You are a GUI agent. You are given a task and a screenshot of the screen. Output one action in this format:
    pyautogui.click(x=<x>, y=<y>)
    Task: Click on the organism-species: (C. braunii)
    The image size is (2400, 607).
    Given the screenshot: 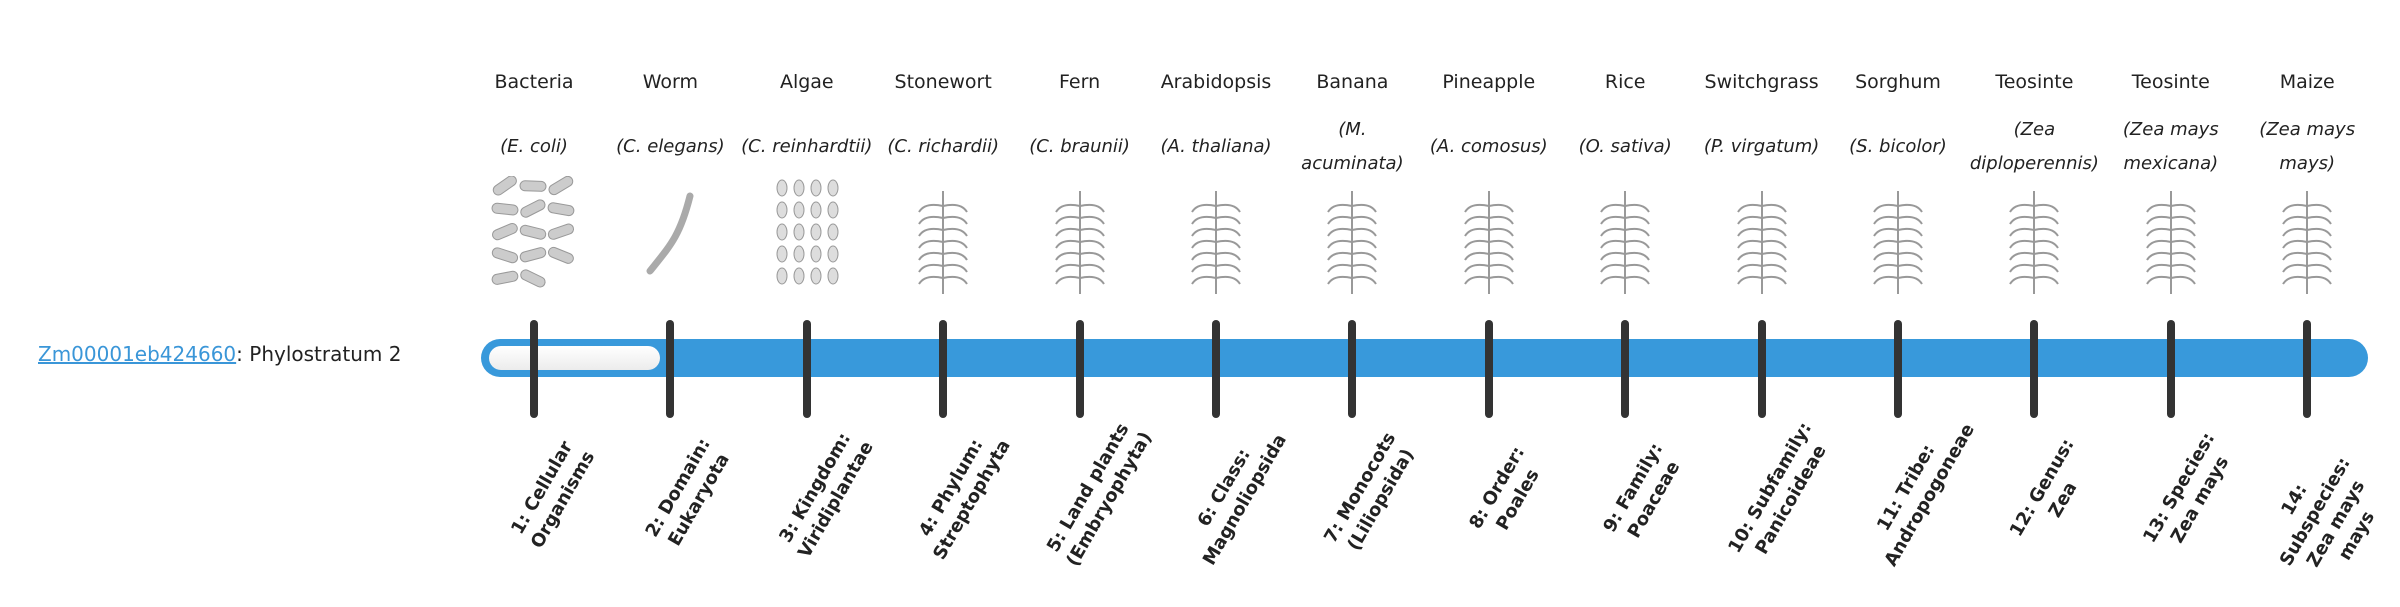 What is the action you would take?
    pyautogui.click(x=1080, y=147)
    